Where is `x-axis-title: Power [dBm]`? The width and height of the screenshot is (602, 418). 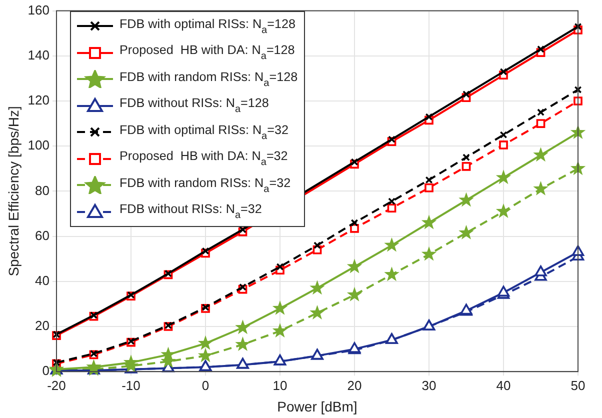
x-axis-title: Power [dBm] is located at coordinates (317, 406).